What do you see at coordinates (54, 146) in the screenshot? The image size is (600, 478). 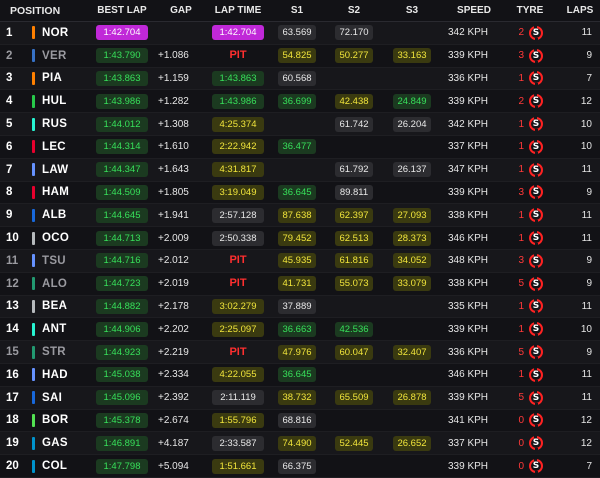 I see `driver-code: LEC` at bounding box center [54, 146].